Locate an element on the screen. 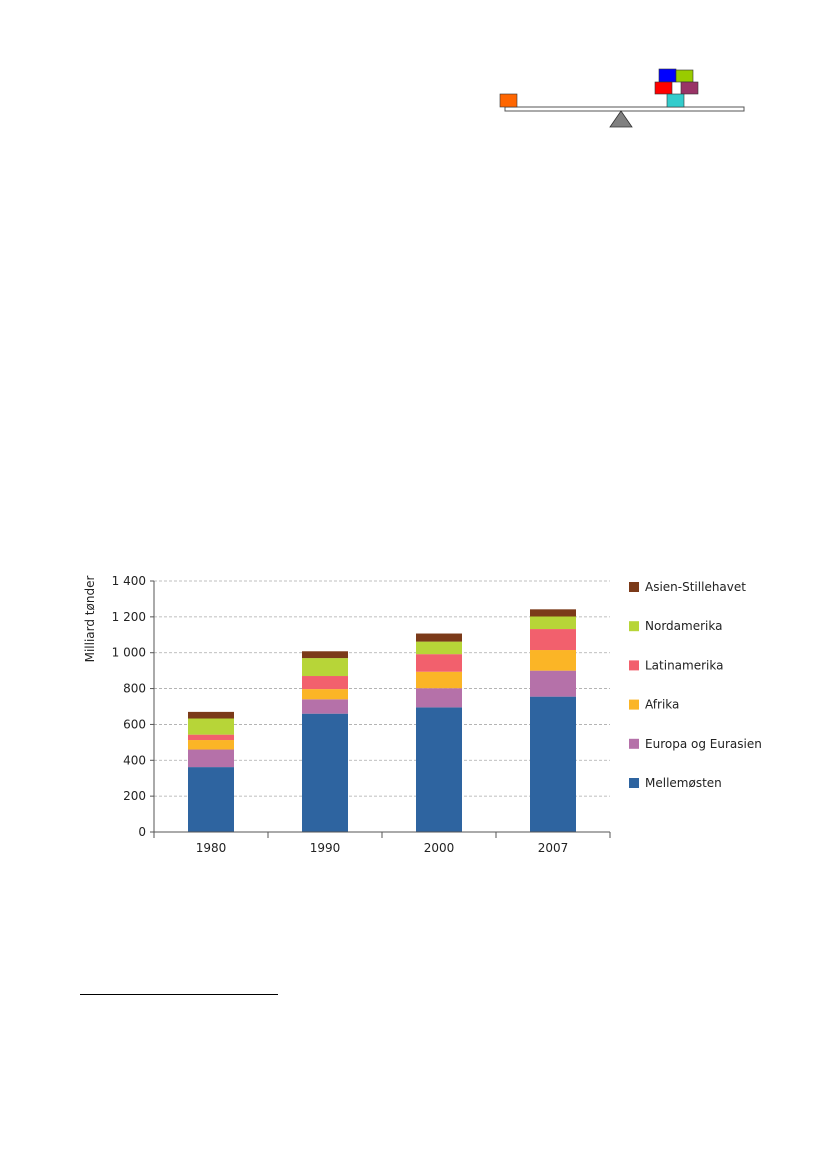  x-tick-label: 1990 is located at coordinates (325, 848).